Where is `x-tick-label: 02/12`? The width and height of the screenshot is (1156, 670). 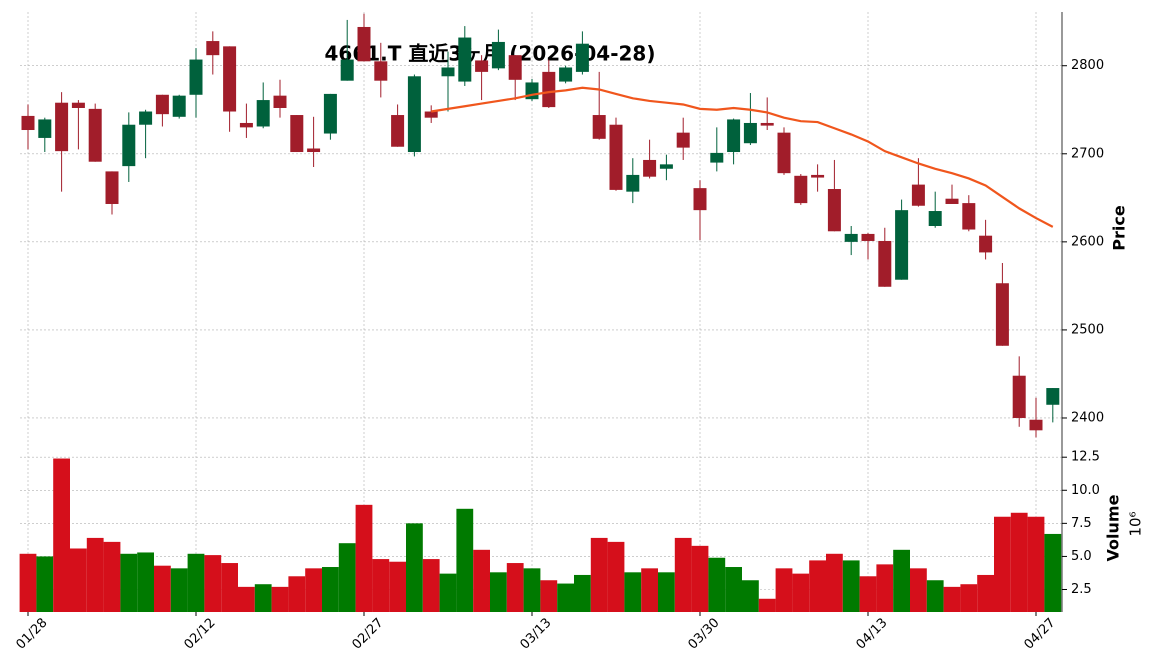
x-tick-label: 02/12 is located at coordinates (199, 633).